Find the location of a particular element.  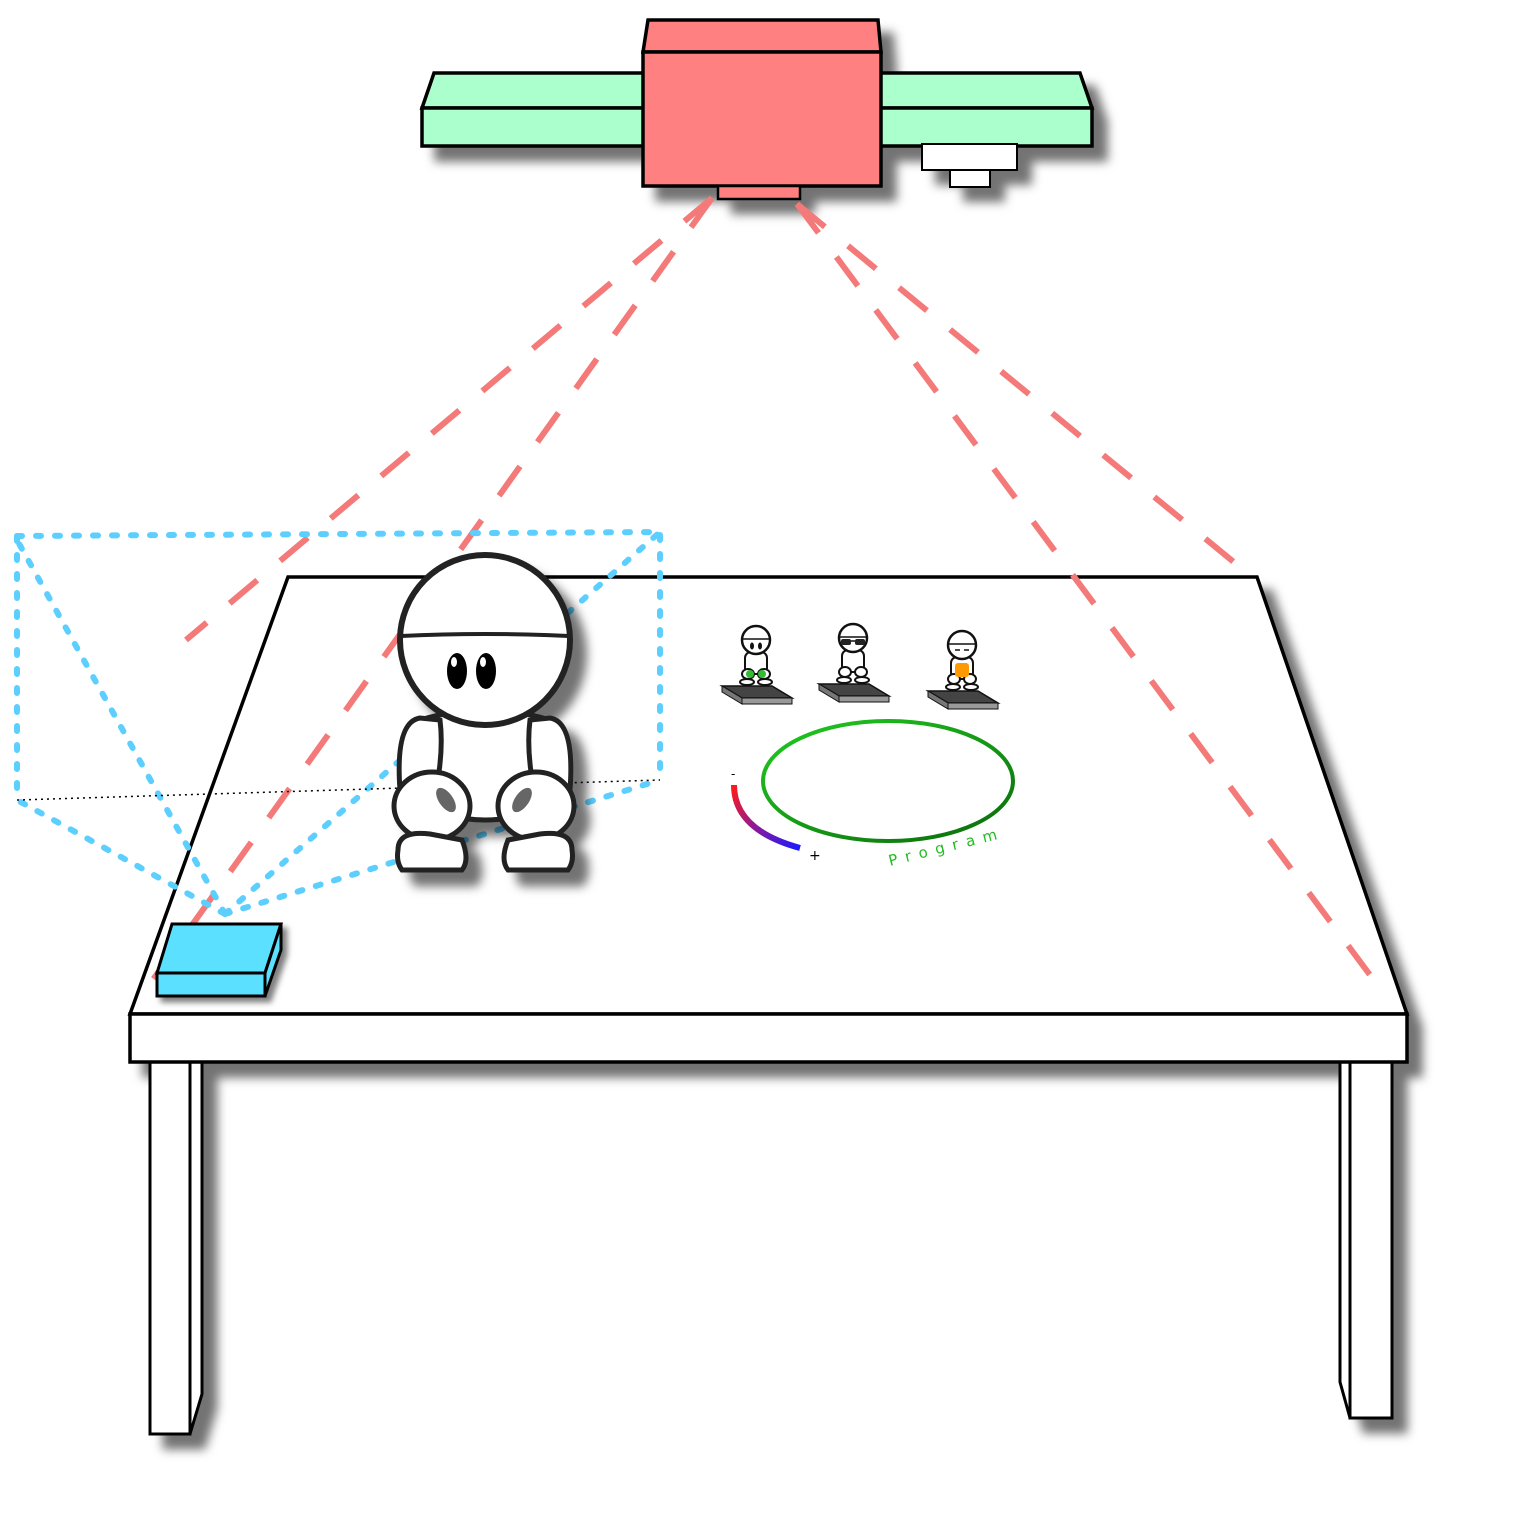

kinect-box is located at coordinates (219, 960).